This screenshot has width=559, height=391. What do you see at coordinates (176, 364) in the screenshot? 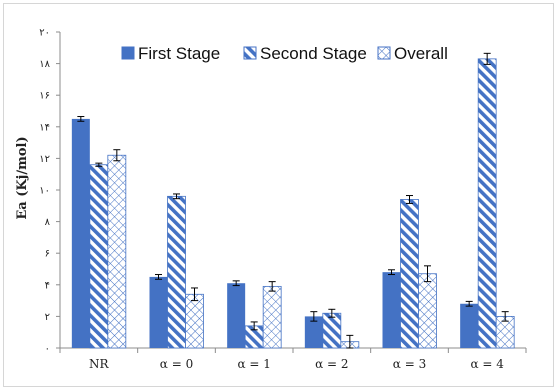
I see `x-category-label: α = 0` at bounding box center [176, 364].